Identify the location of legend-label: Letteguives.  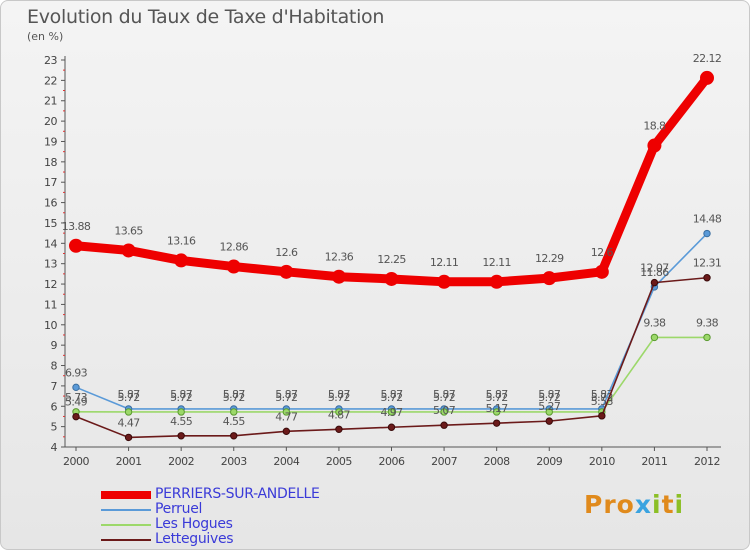
(194, 539).